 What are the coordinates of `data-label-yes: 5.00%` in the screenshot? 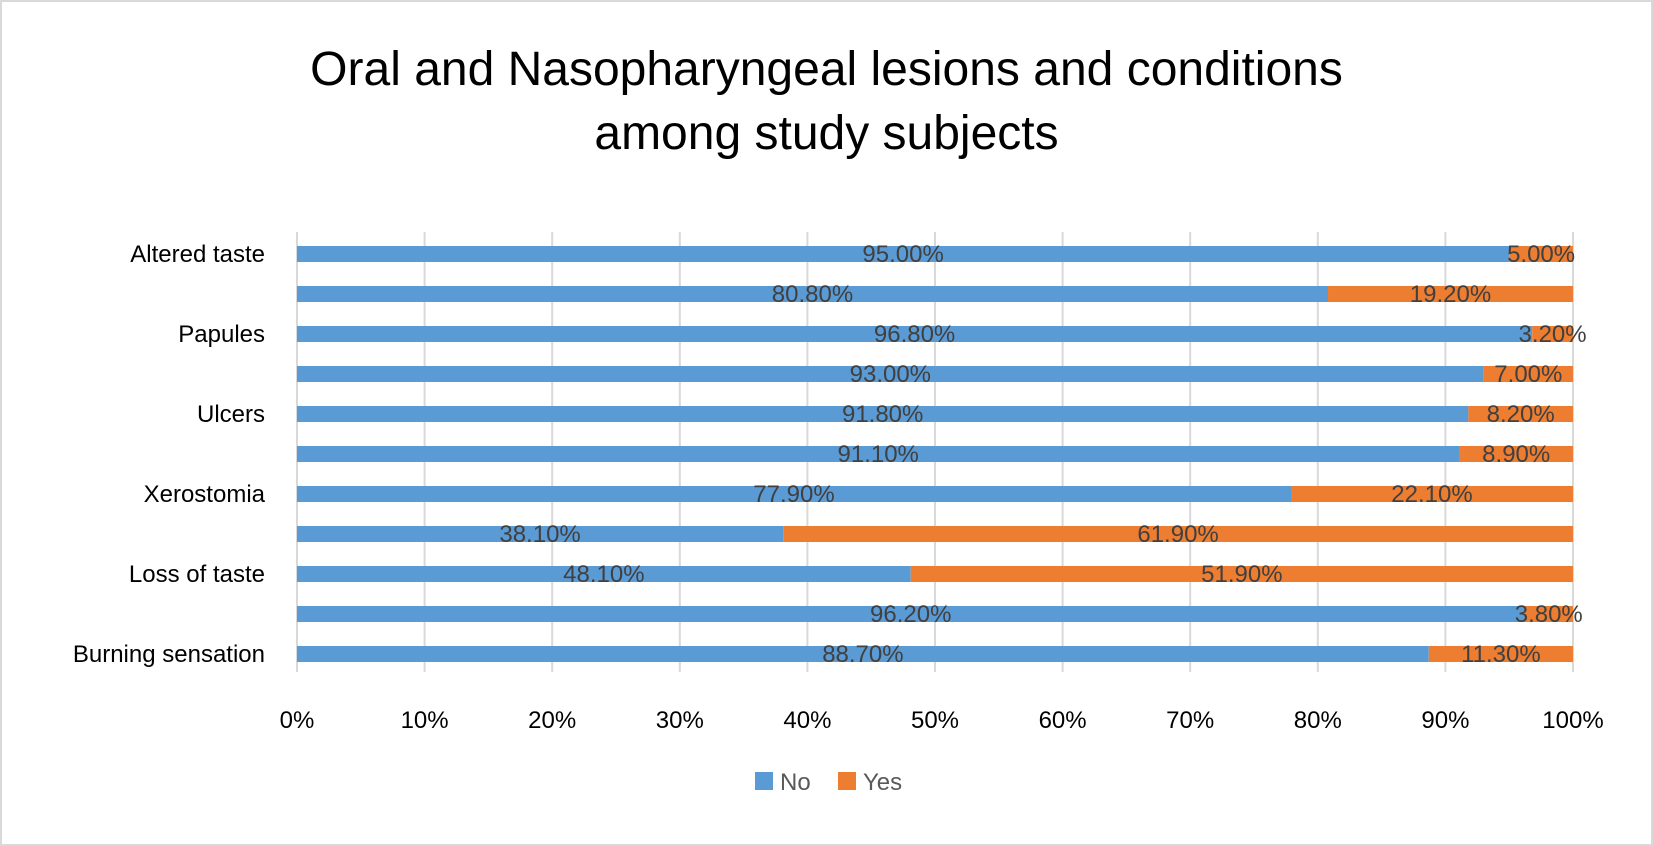 It's located at (1541, 254).